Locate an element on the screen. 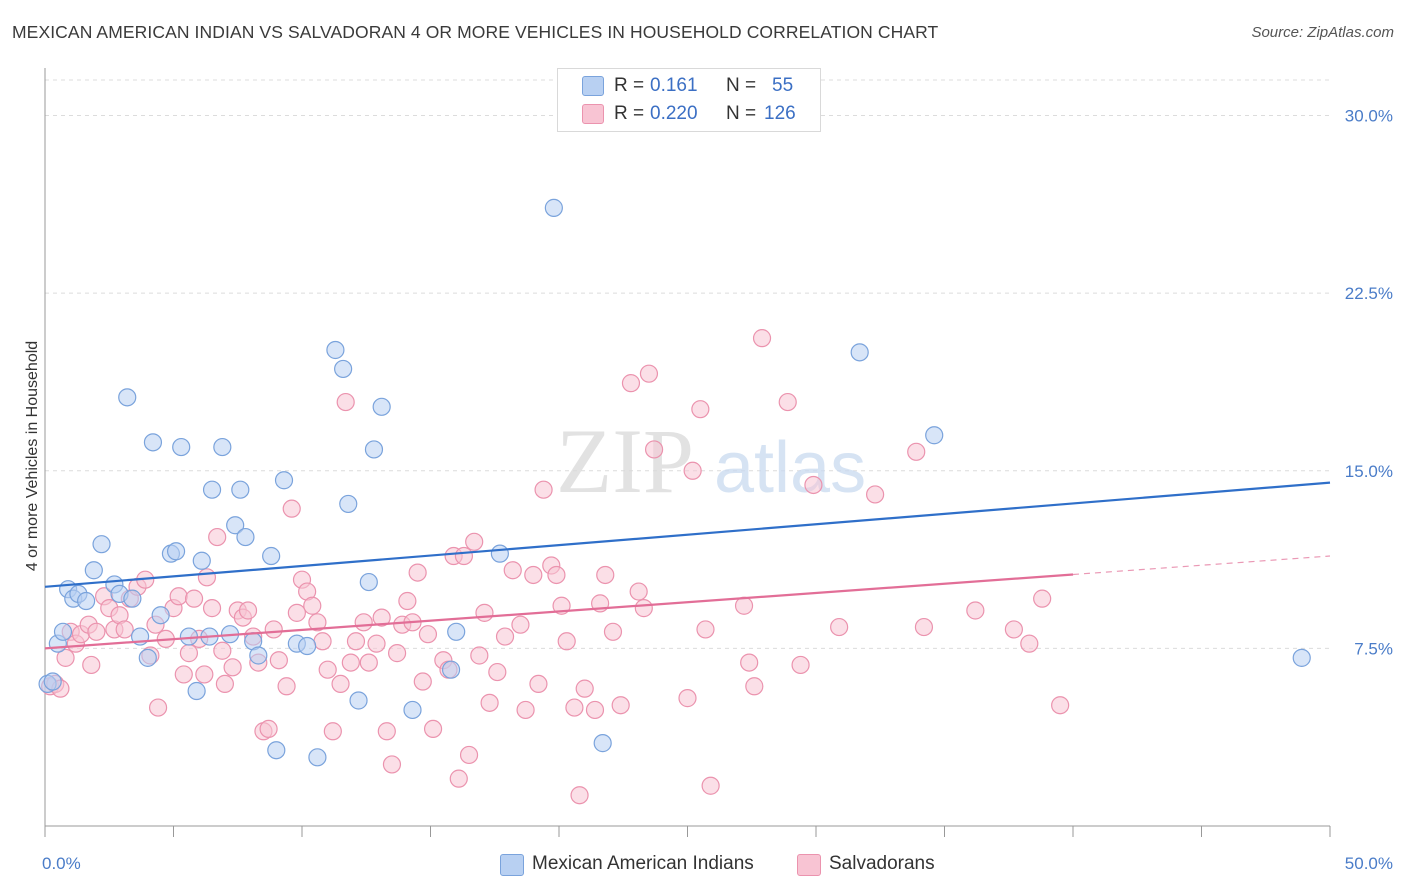  legend-n-value: 55 is located at coordinates (783, 85).